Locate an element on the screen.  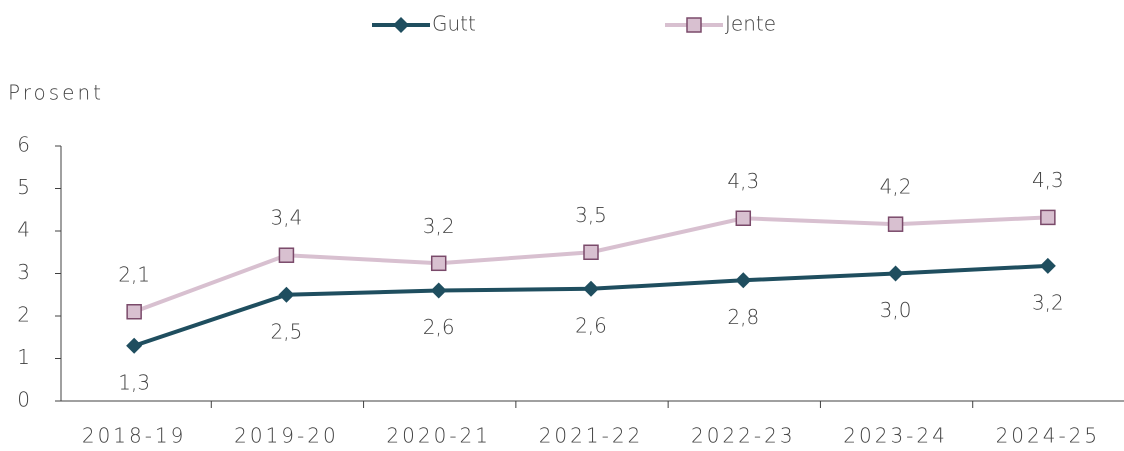
y-tick-label: 3 is located at coordinates (23, 272).